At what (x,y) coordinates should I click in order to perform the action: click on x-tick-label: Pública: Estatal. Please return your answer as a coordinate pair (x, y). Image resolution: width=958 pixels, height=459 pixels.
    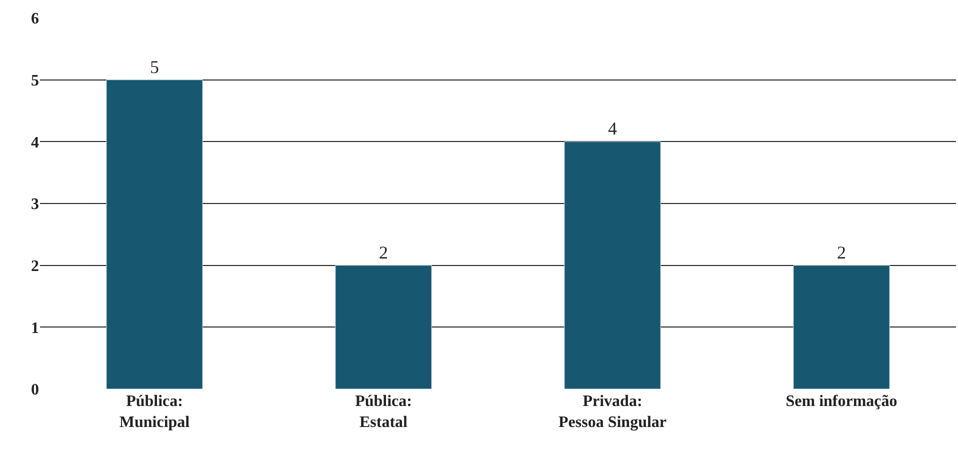
    Looking at the image, I should click on (383, 412).